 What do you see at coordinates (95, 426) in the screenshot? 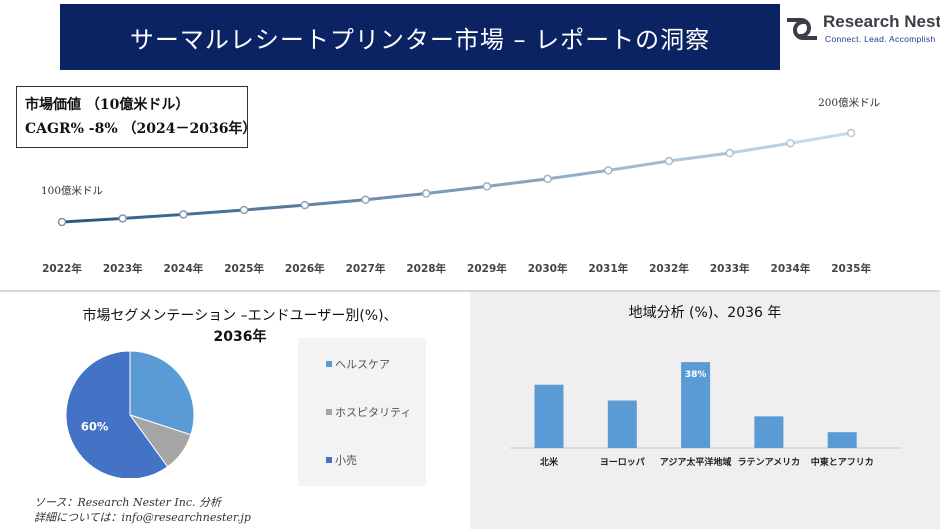
I see `pie-data-label: 60%` at bounding box center [95, 426].